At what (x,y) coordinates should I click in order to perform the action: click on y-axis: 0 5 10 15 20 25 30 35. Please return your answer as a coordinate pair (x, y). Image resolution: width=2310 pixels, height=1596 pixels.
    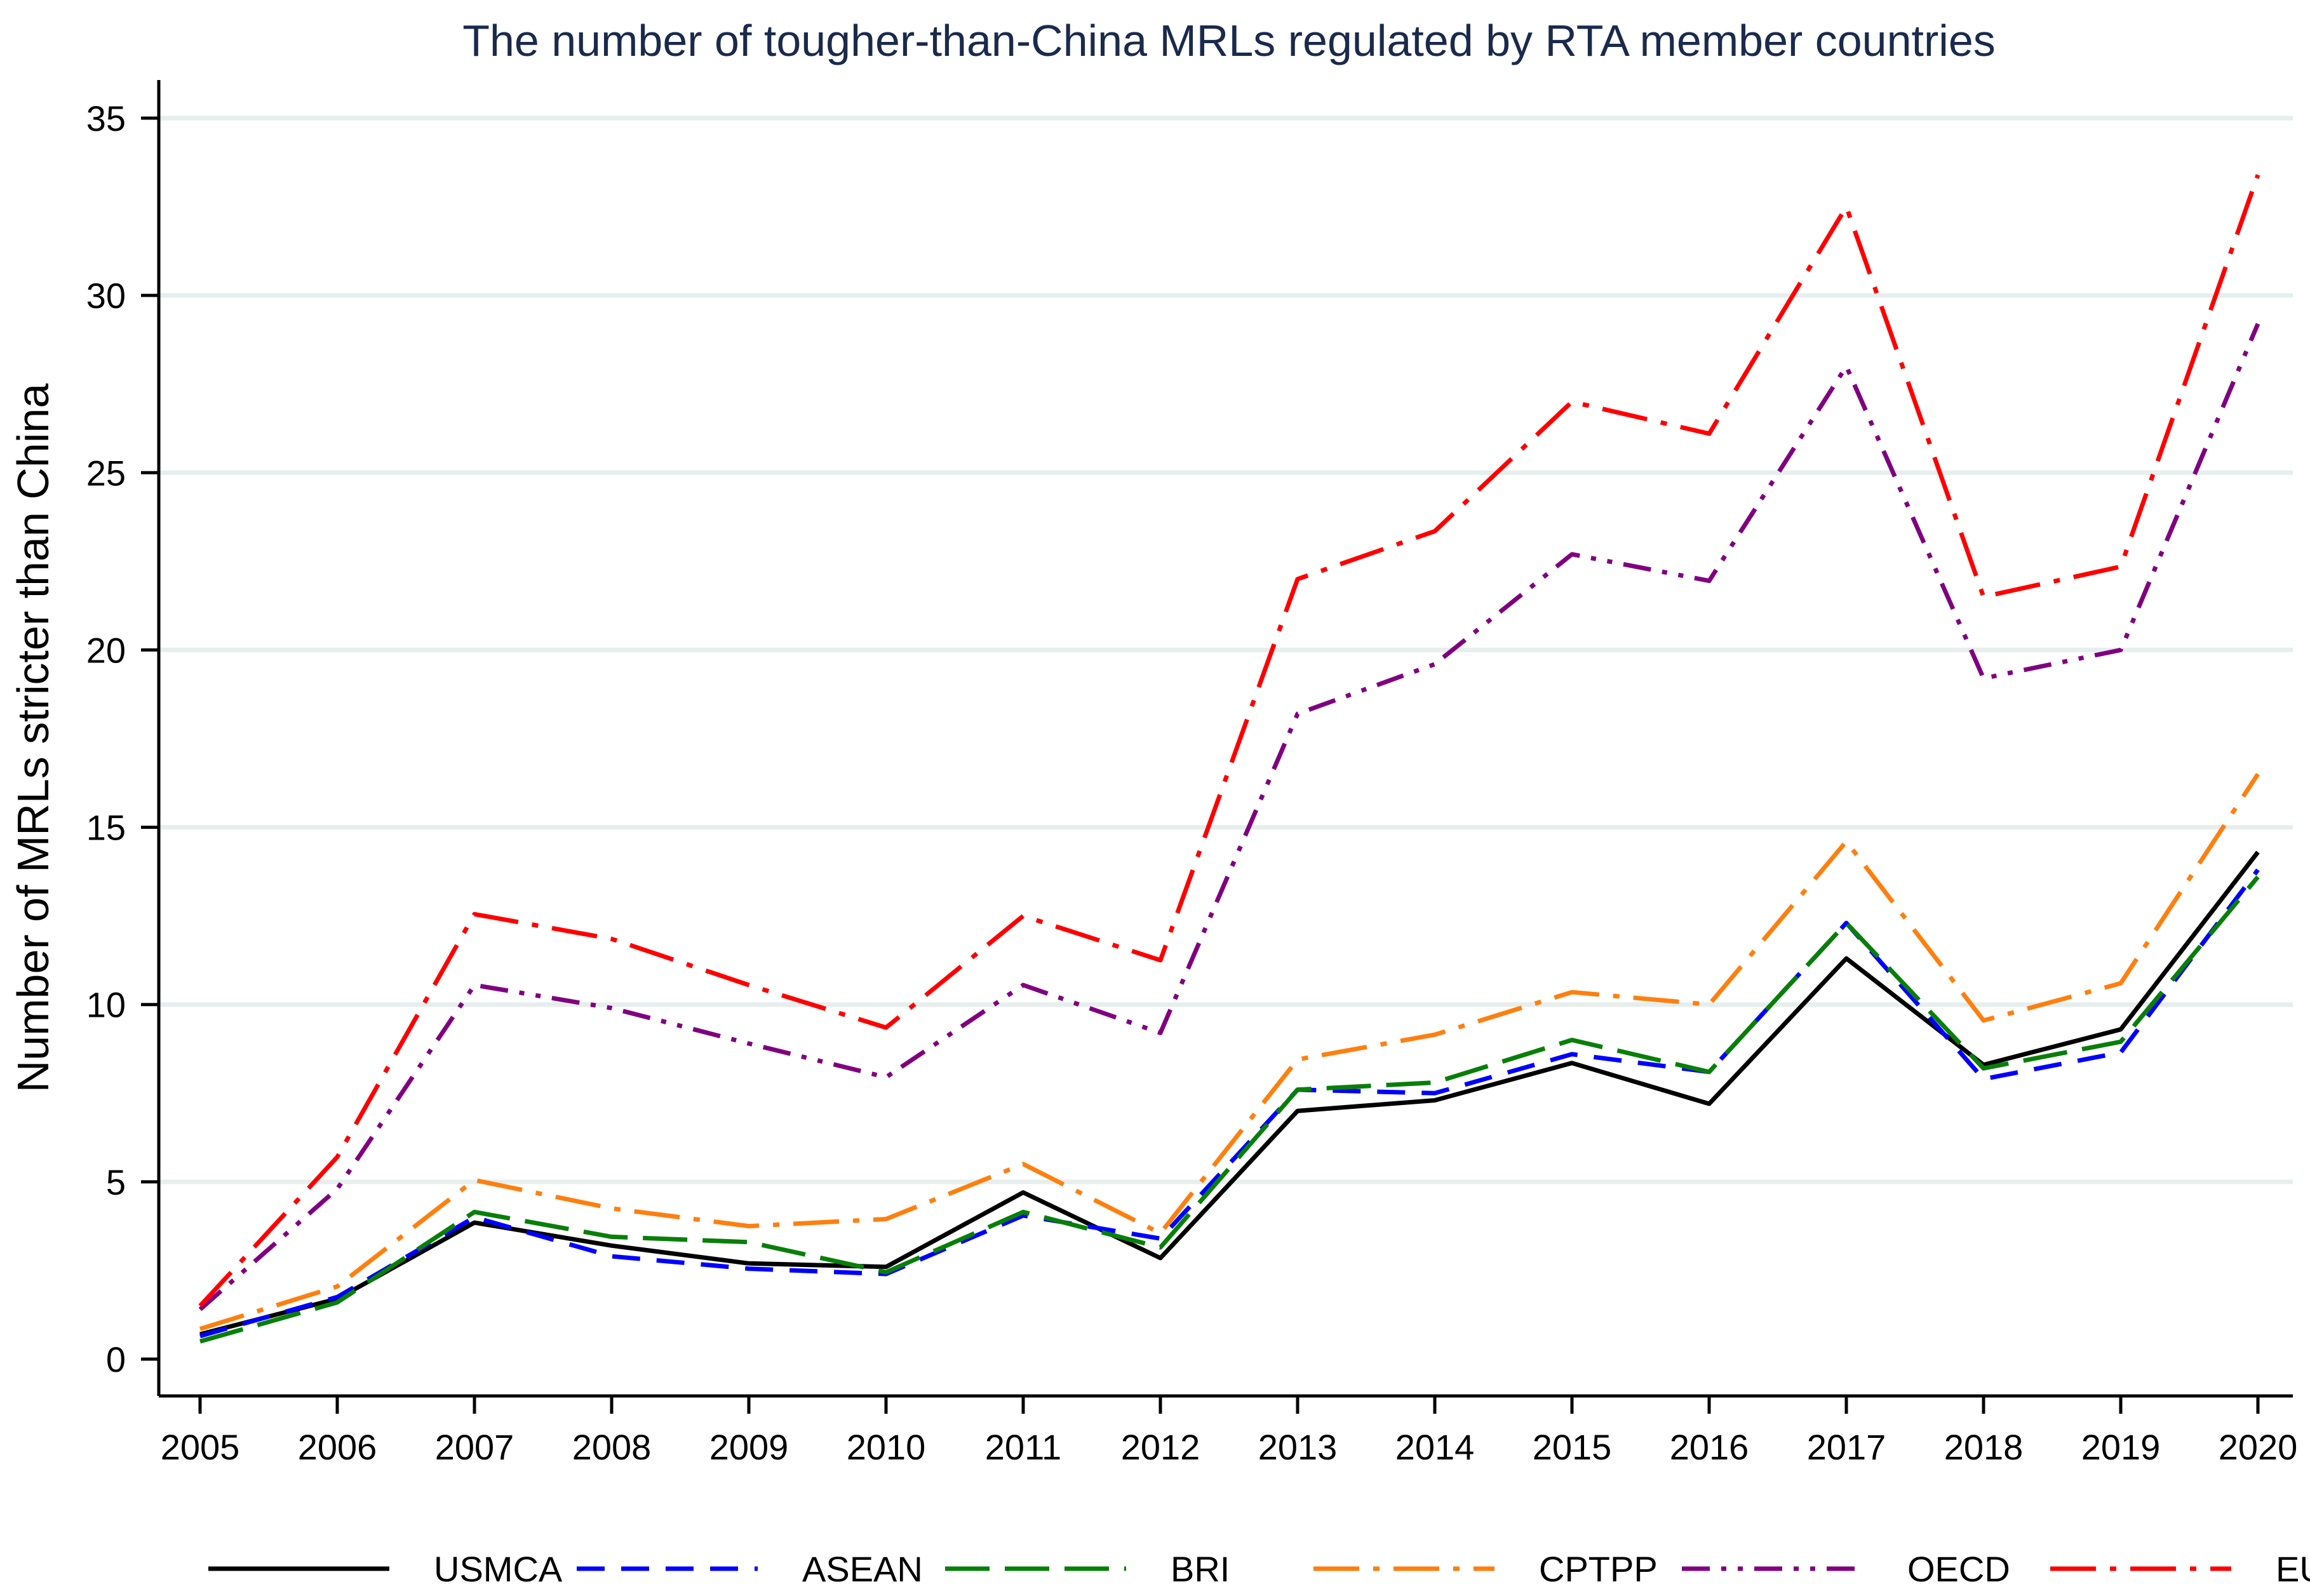
    Looking at the image, I should click on (124, 738).